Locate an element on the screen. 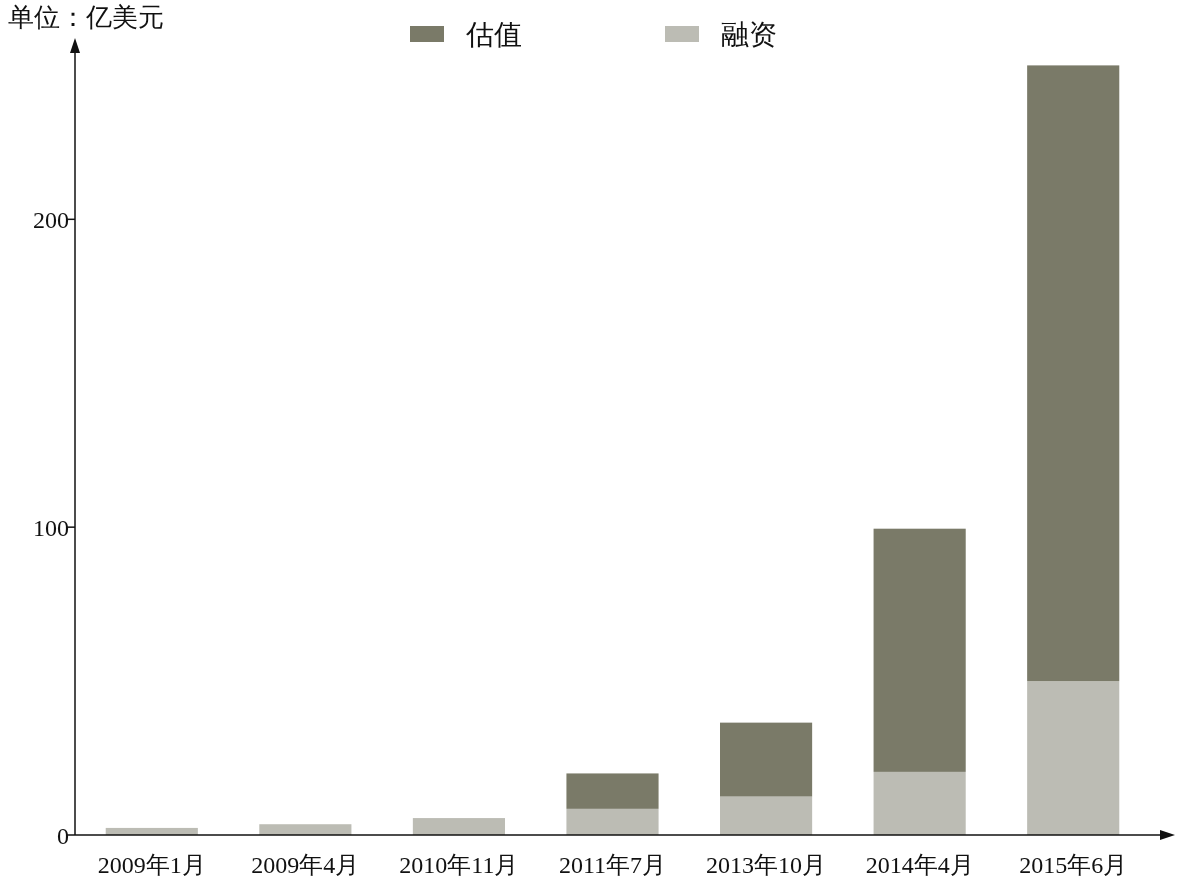  legend-label: 估值 is located at coordinates (493, 34).